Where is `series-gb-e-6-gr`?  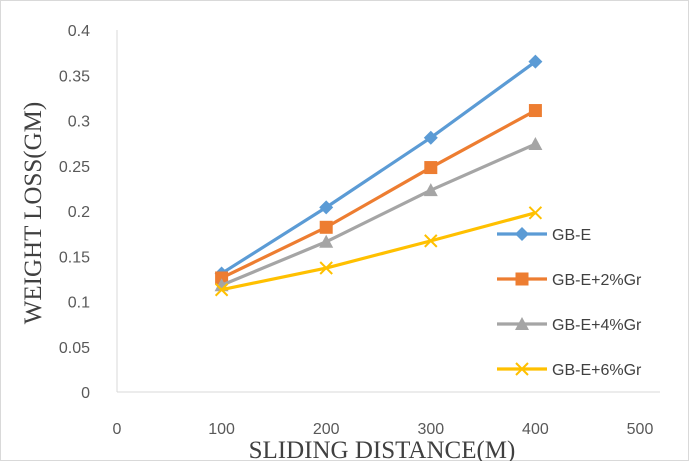 series-gb-e-6-gr is located at coordinates (378, 251).